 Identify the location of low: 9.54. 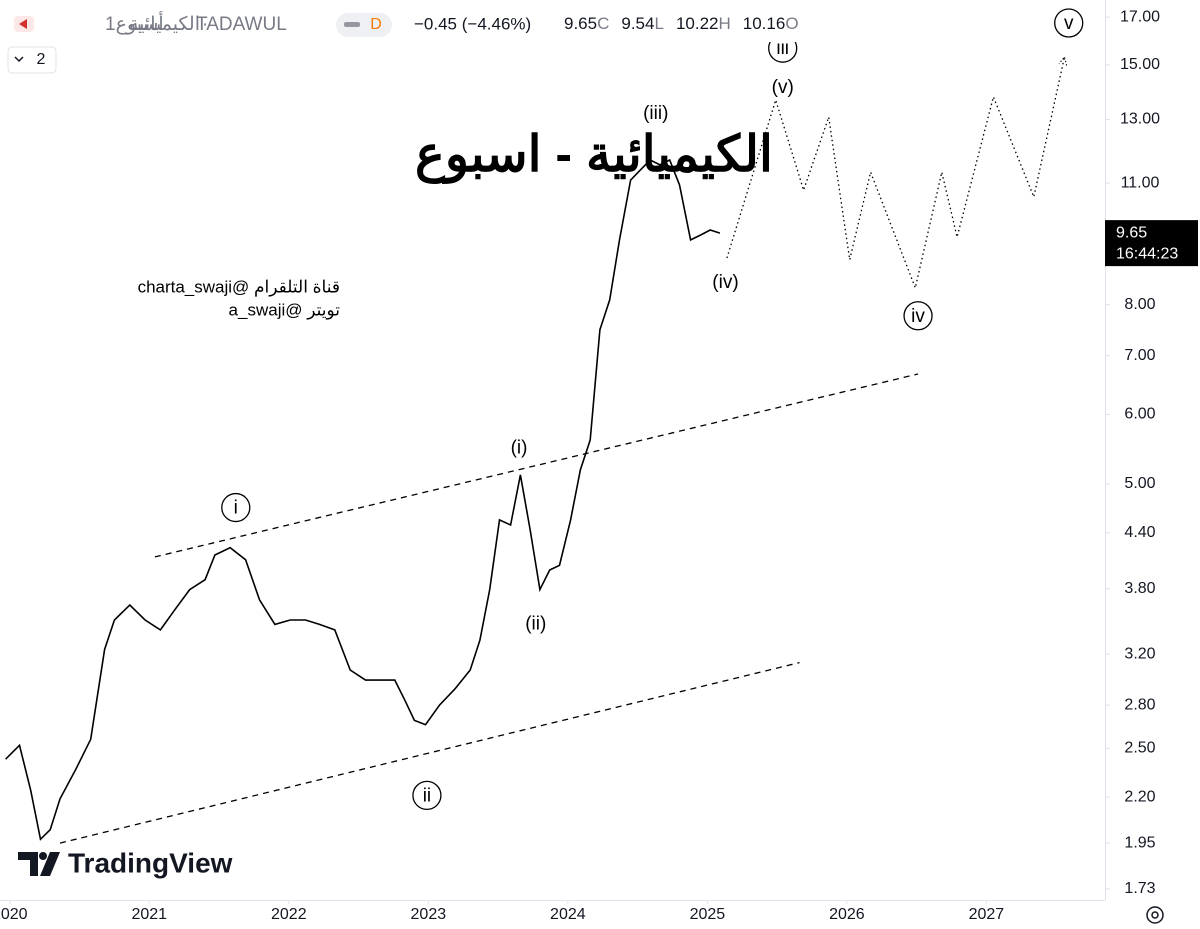
(637, 23).